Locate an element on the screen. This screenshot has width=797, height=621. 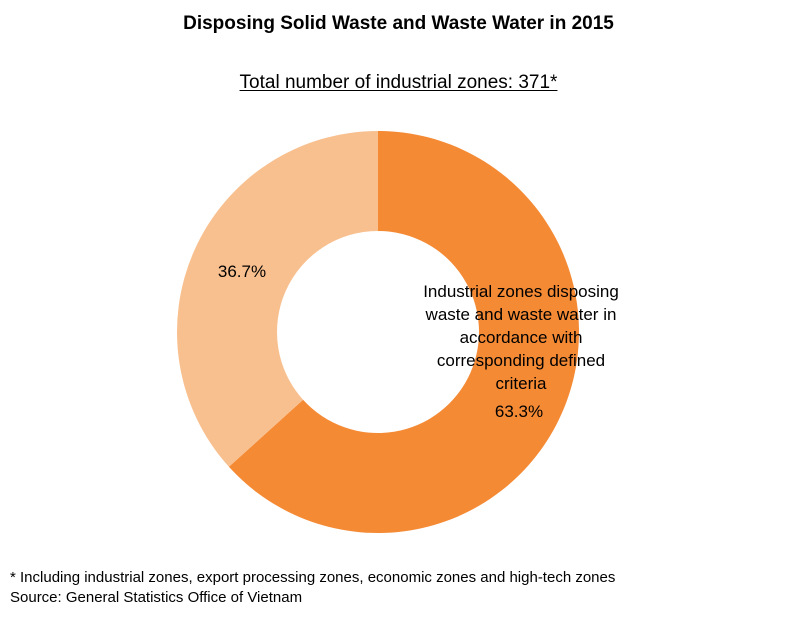
slice-label-line-2: accordance with is located at coordinates (521, 337).